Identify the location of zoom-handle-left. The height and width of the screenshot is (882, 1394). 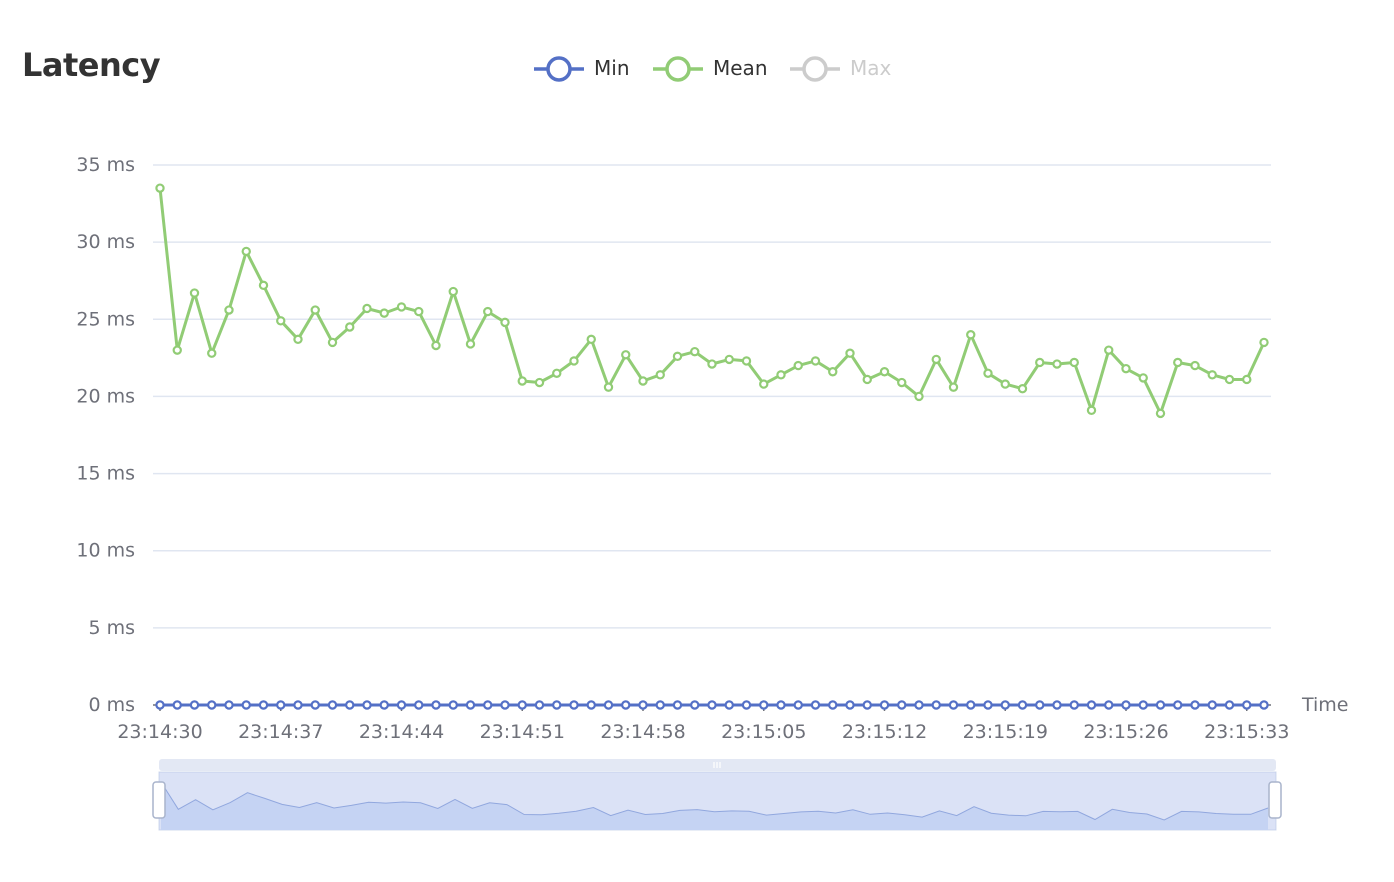
(159, 800).